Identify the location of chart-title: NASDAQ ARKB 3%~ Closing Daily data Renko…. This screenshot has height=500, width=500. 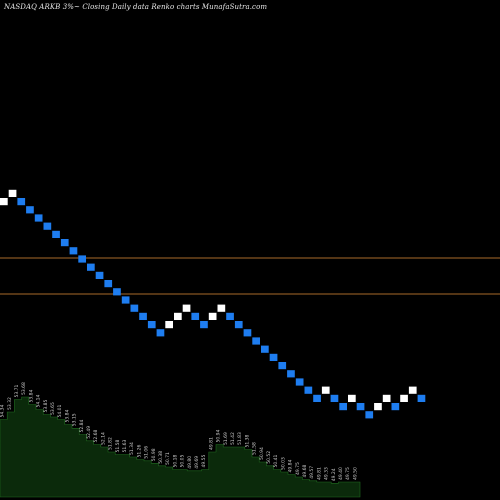
(136, 7).